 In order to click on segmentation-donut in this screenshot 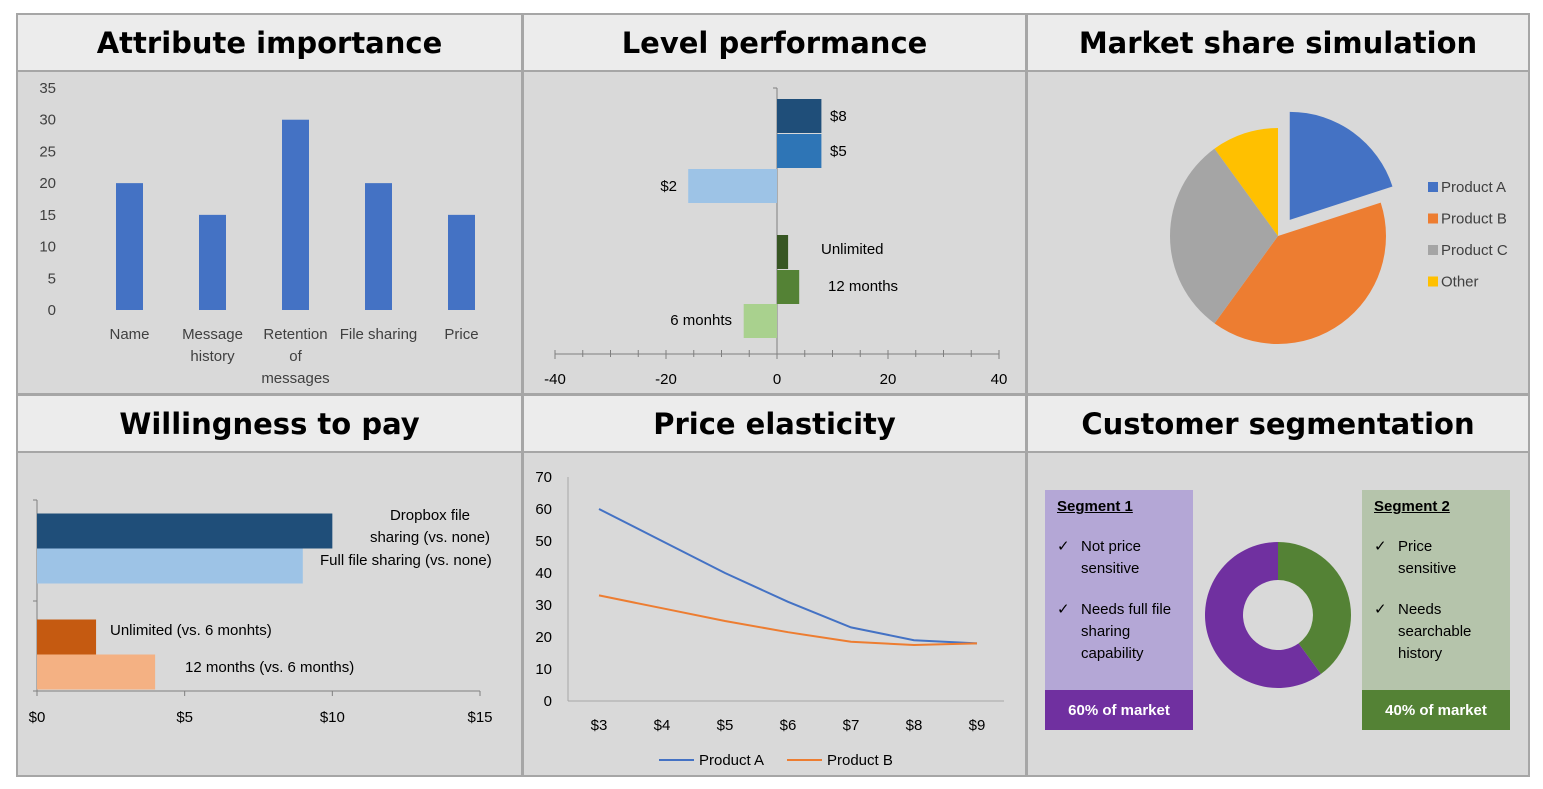, I will do `click(1278, 615)`.